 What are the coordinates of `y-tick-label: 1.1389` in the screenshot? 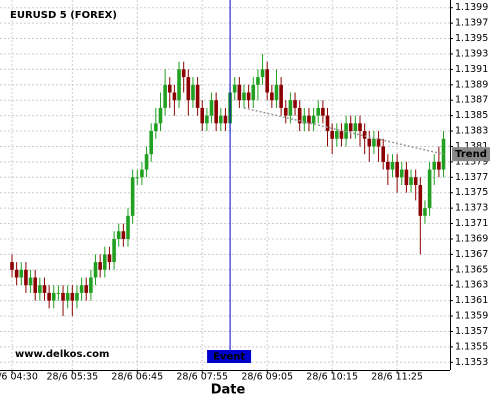 It's located at (471, 84).